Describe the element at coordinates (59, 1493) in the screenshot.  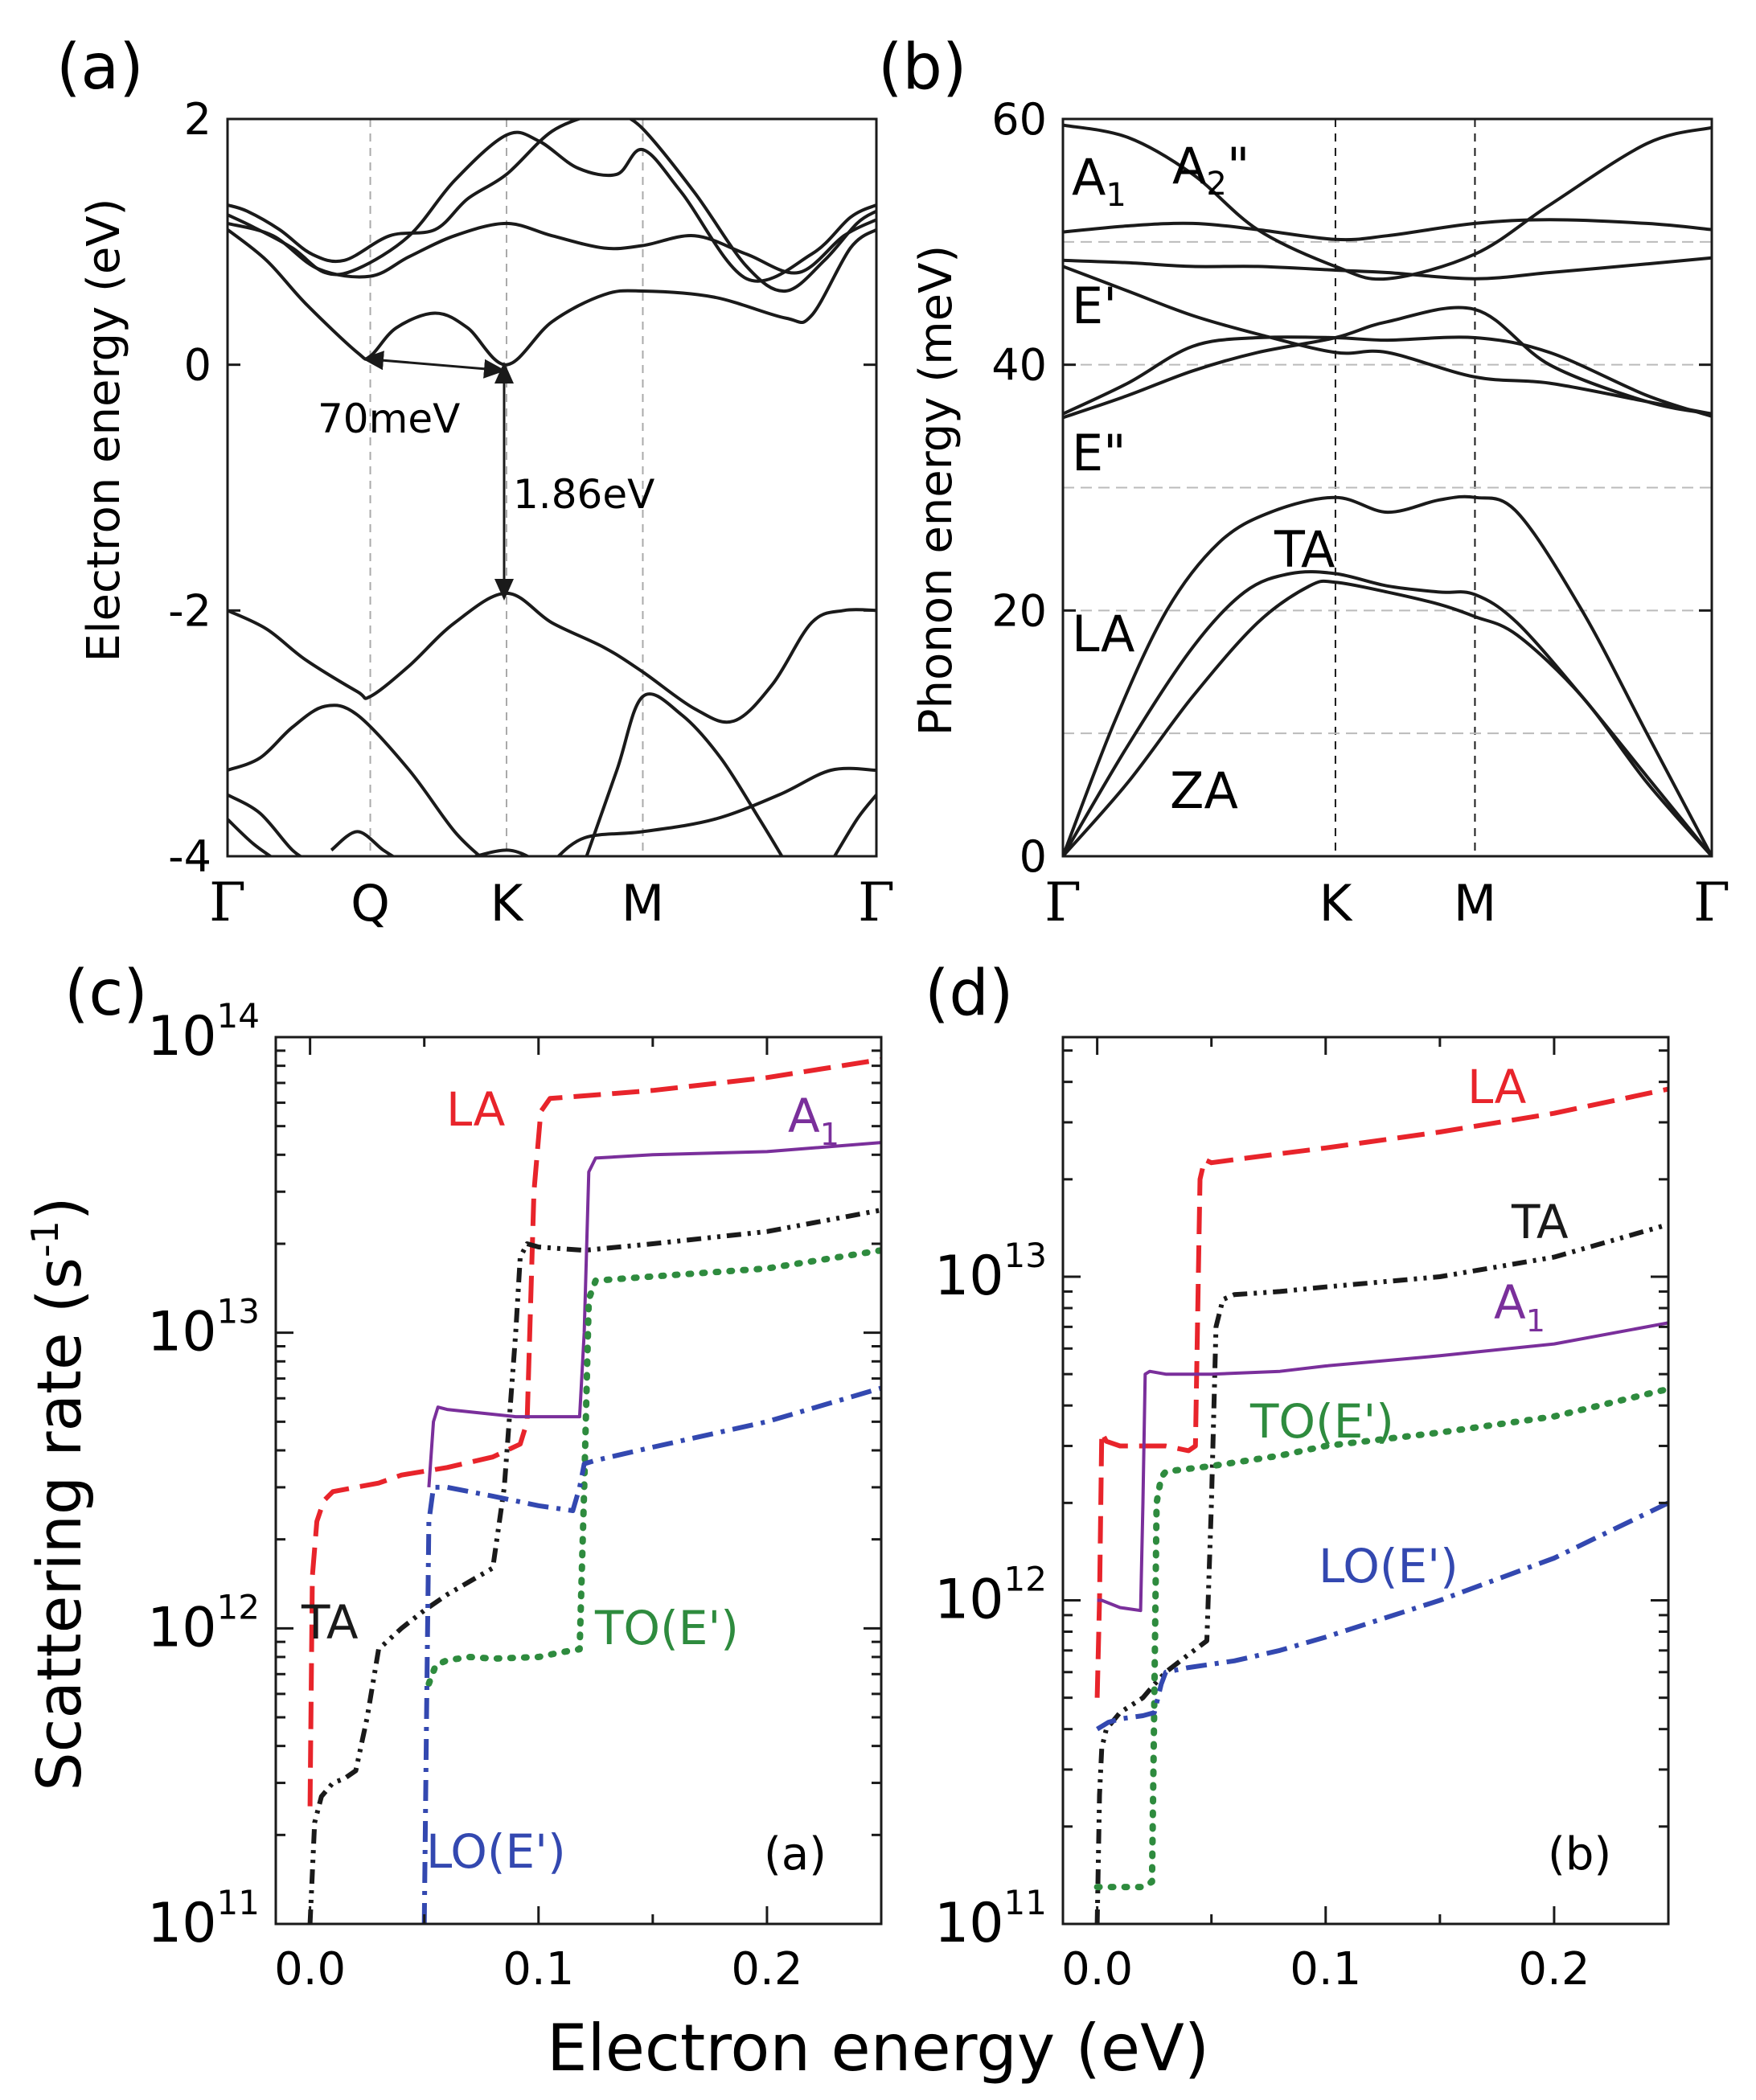
I see `scattering-rate-ylabel: Scattering rate (s-1)` at that location.